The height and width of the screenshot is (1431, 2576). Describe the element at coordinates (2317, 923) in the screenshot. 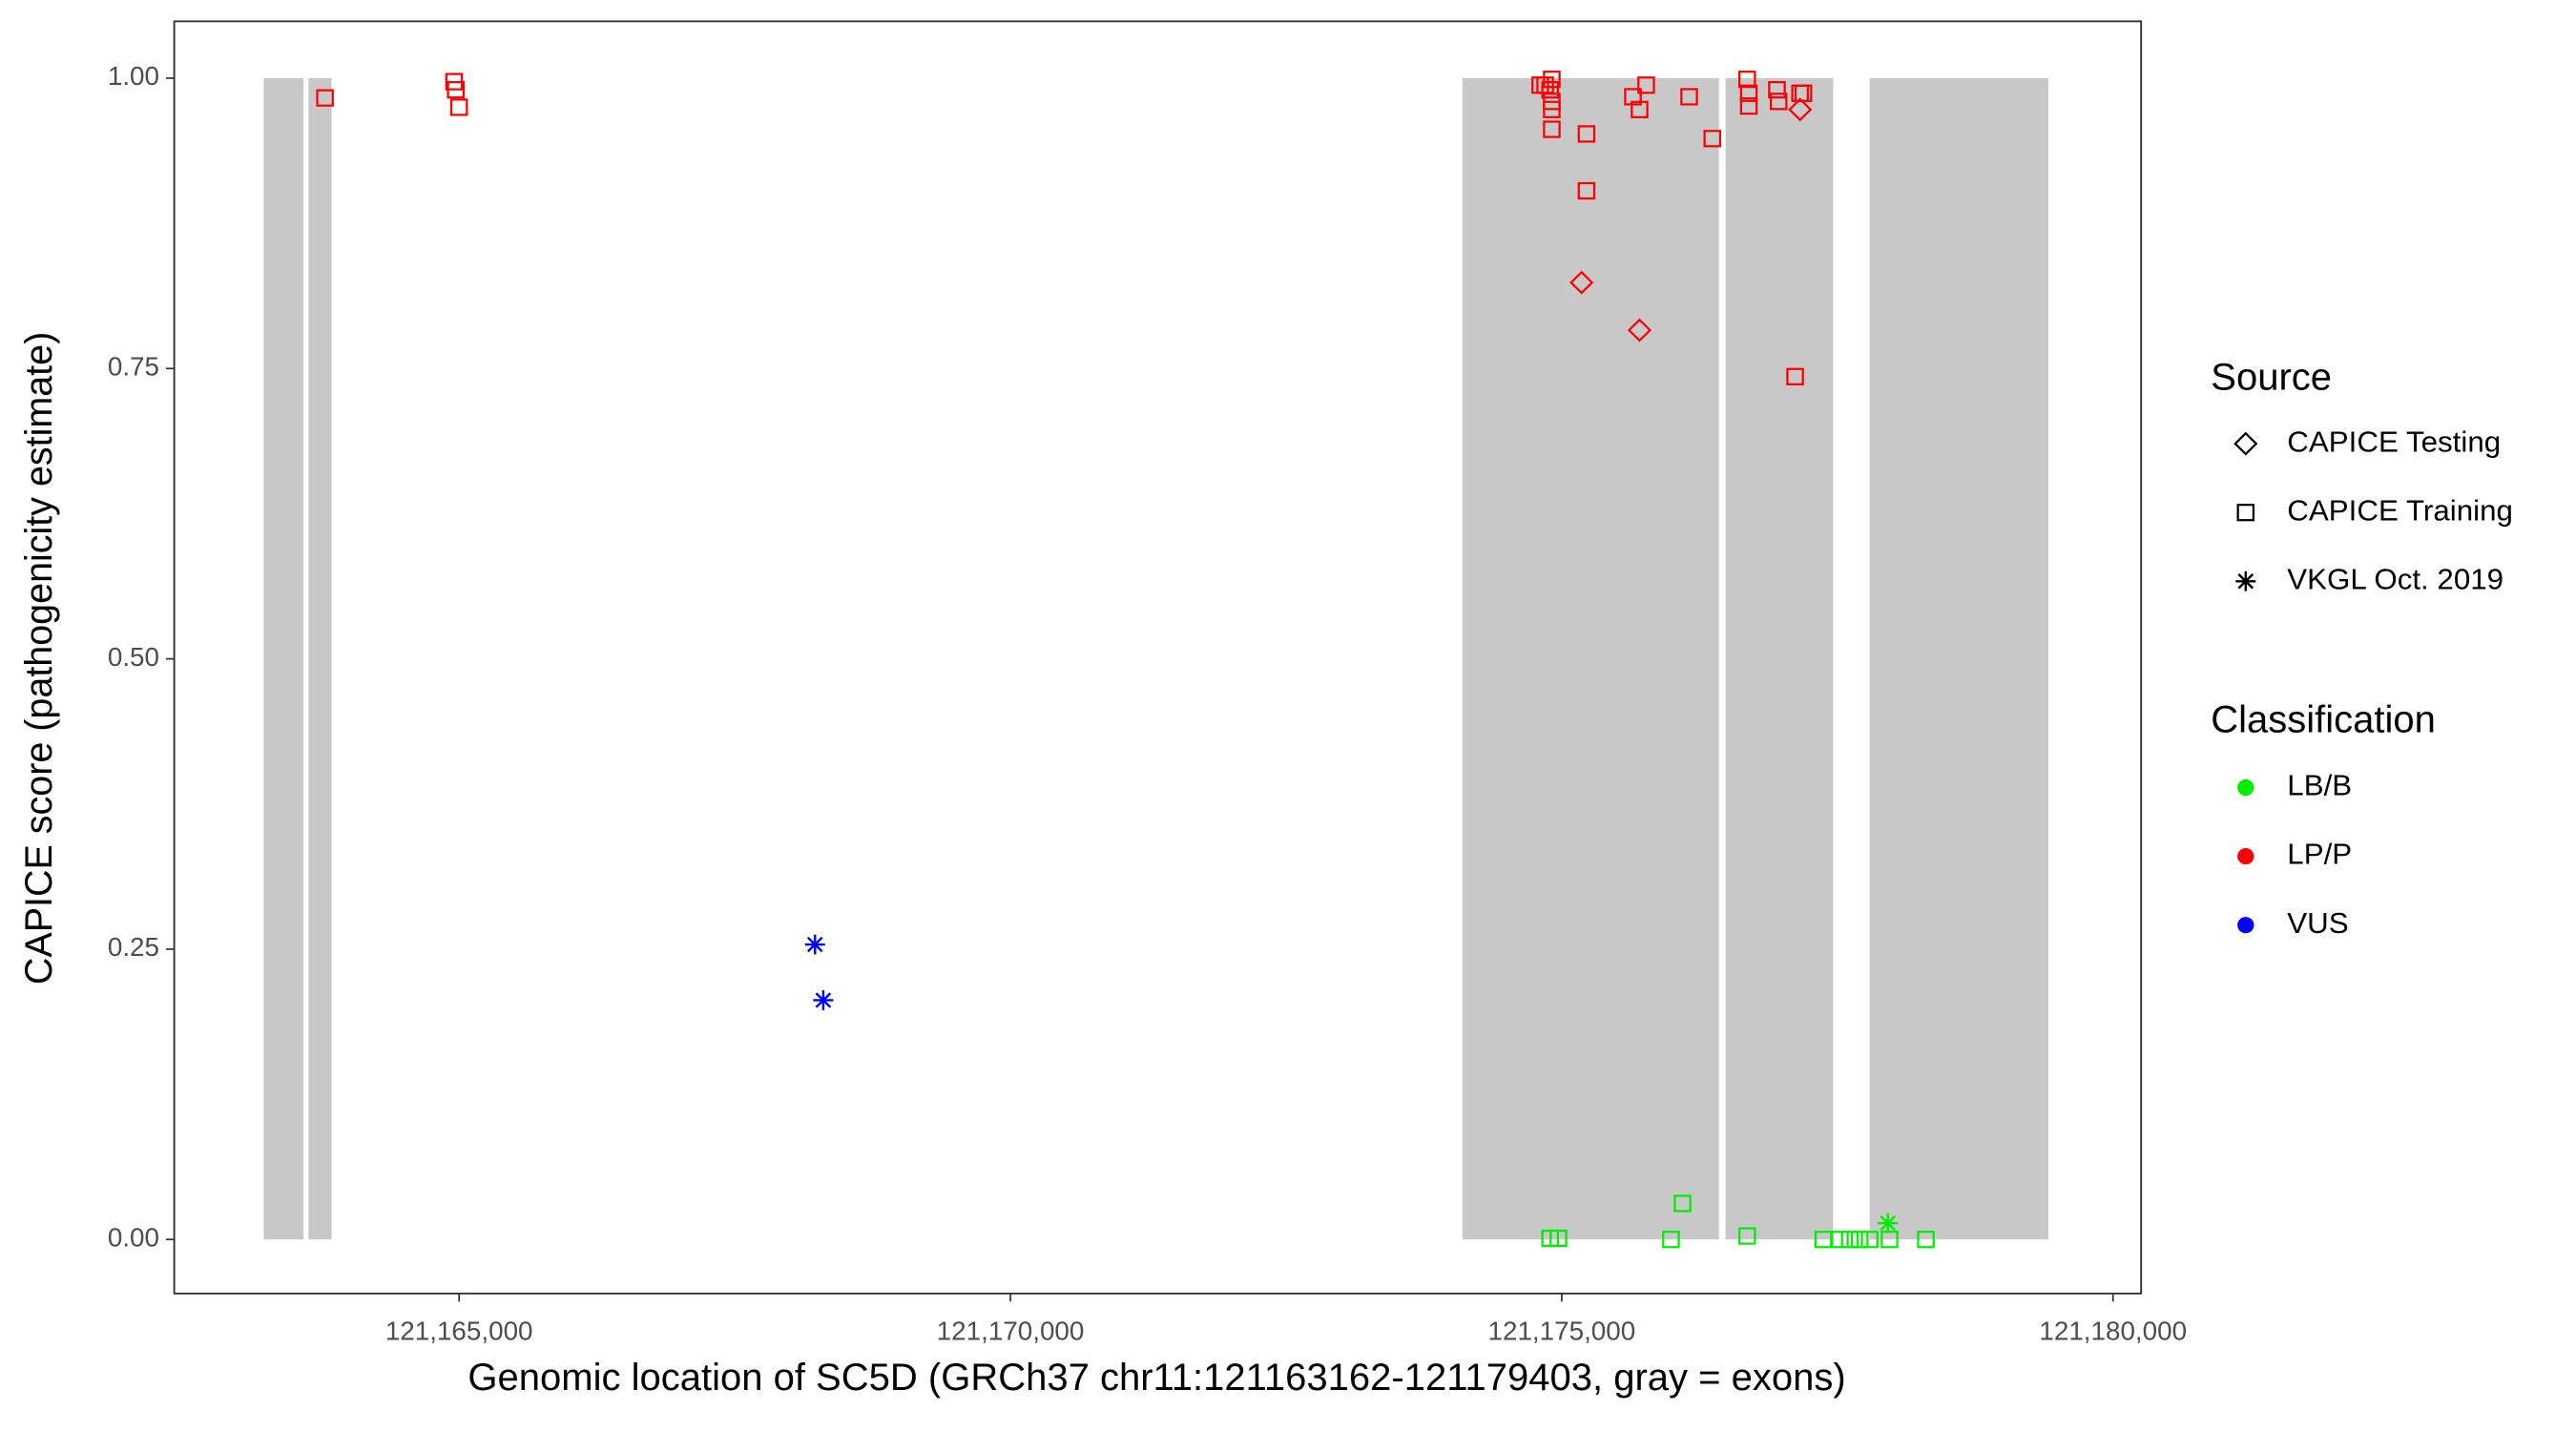

I see `legend-label: VUS` at that location.